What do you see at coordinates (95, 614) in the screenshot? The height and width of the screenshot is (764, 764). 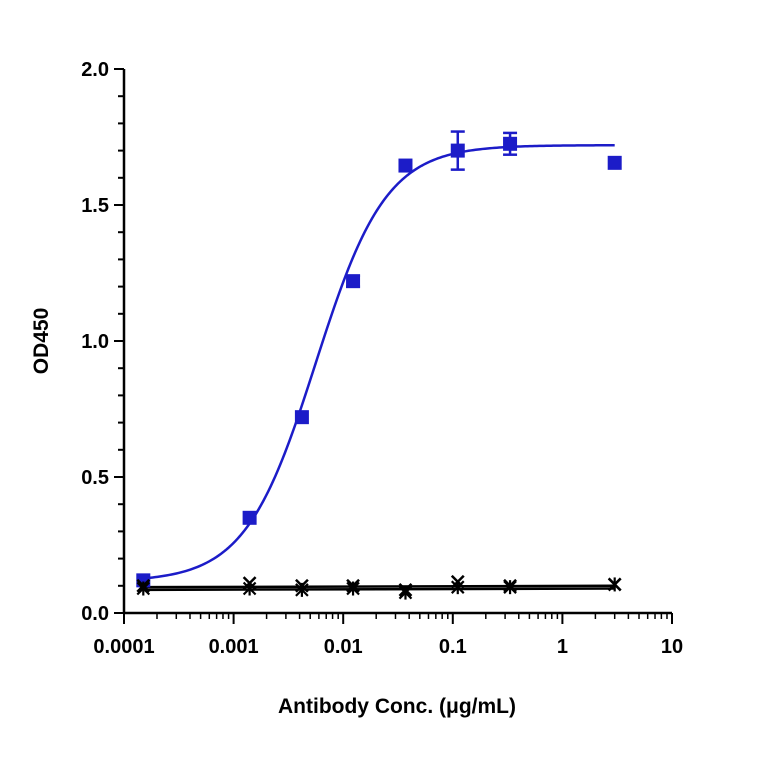 I see `y-tick-label: 0.0` at bounding box center [95, 614].